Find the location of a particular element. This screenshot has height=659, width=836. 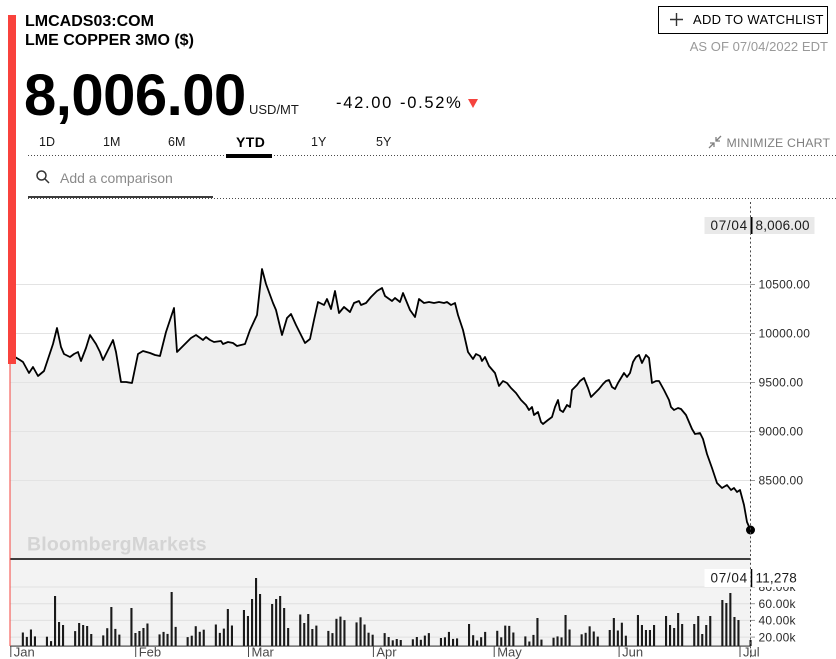

svg-text: Jul is located at coordinates (751, 652).